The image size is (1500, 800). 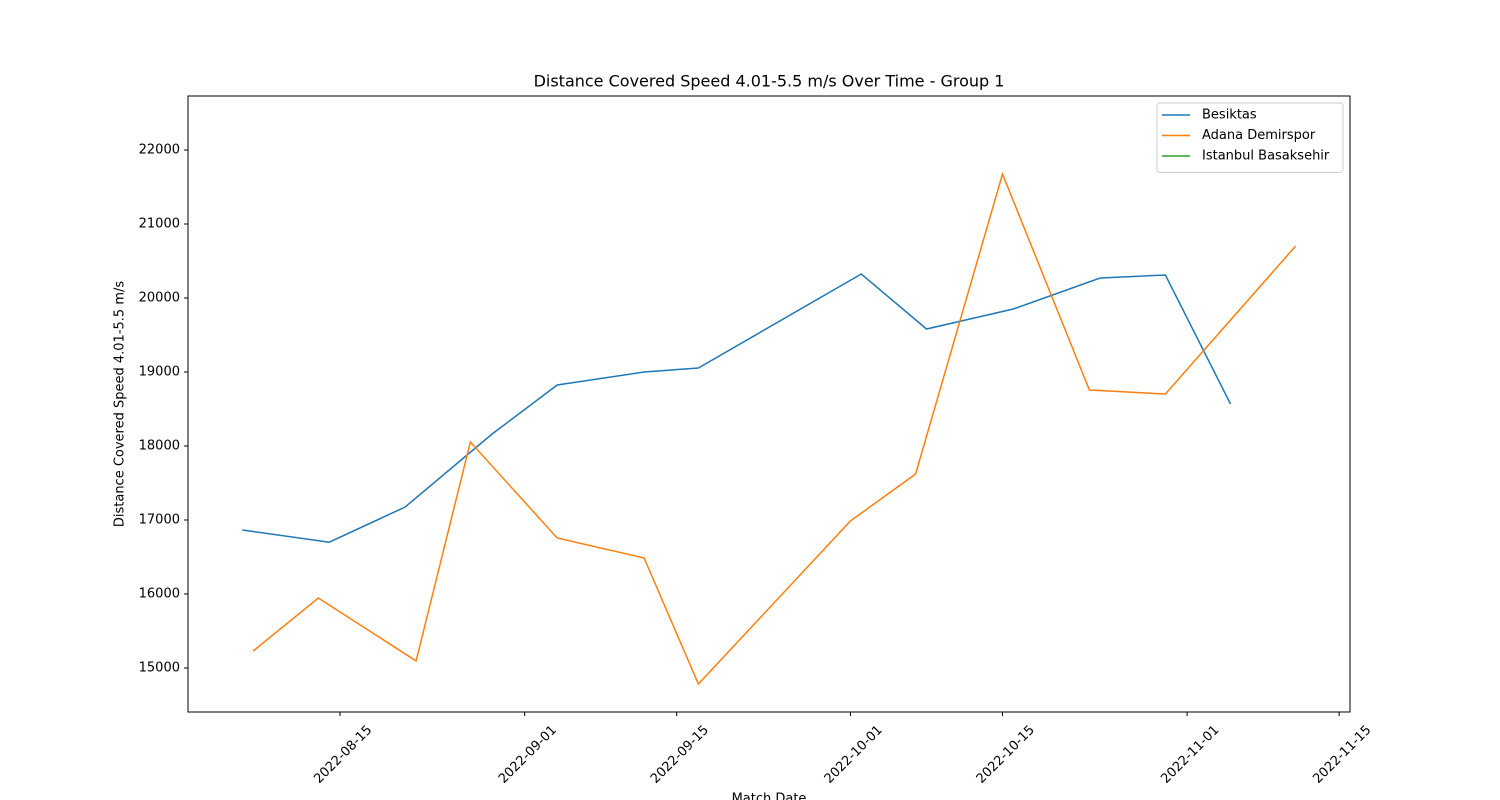 I want to click on x-tick-label: 2022-11-15, so click(x=1342, y=755).